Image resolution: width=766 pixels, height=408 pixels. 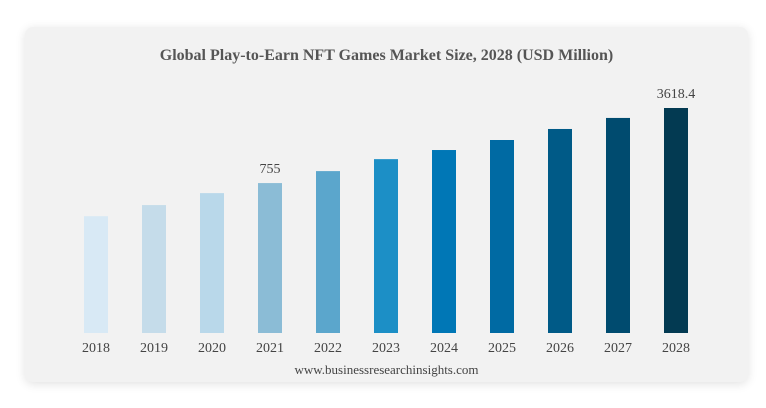 I want to click on source-url: www.businessresearchinsights.com, so click(x=386, y=369).